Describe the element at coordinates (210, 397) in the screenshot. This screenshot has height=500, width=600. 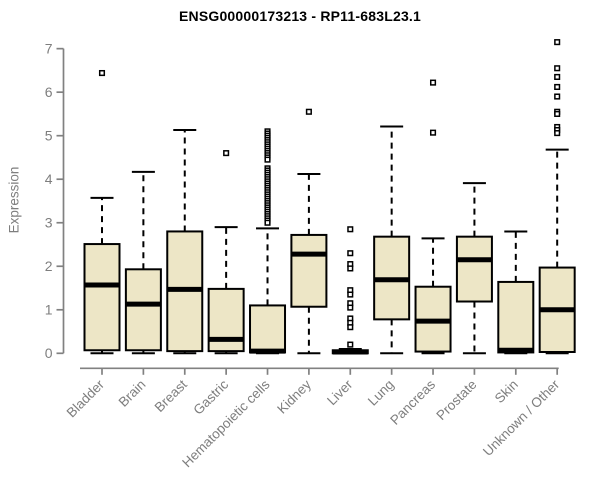
I see `x-tick-label: Gastric` at that location.